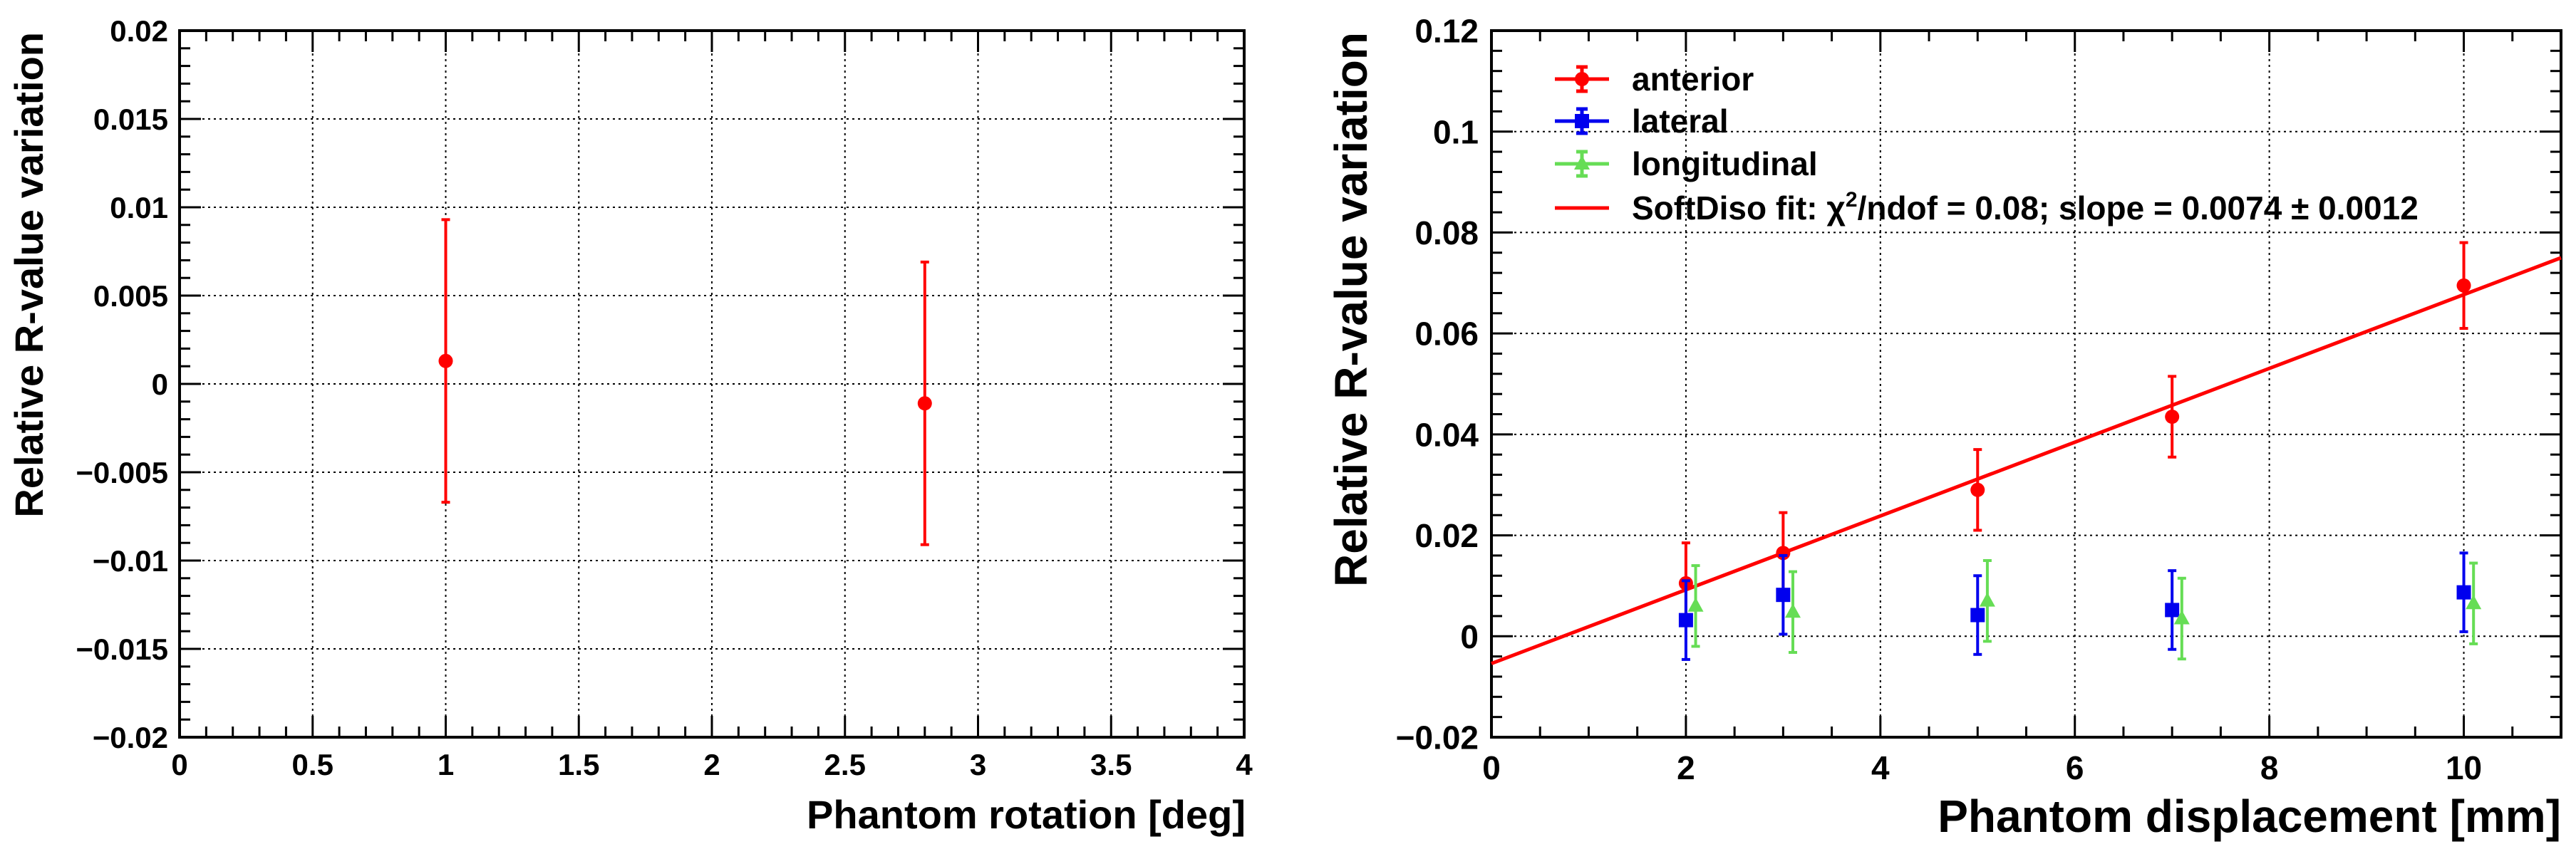  Describe the element at coordinates (2139, 208) in the screenshot. I see `legend-fit-suffix: /ndof = 0.08; slope = 0.0074 ± 0.0012` at that location.